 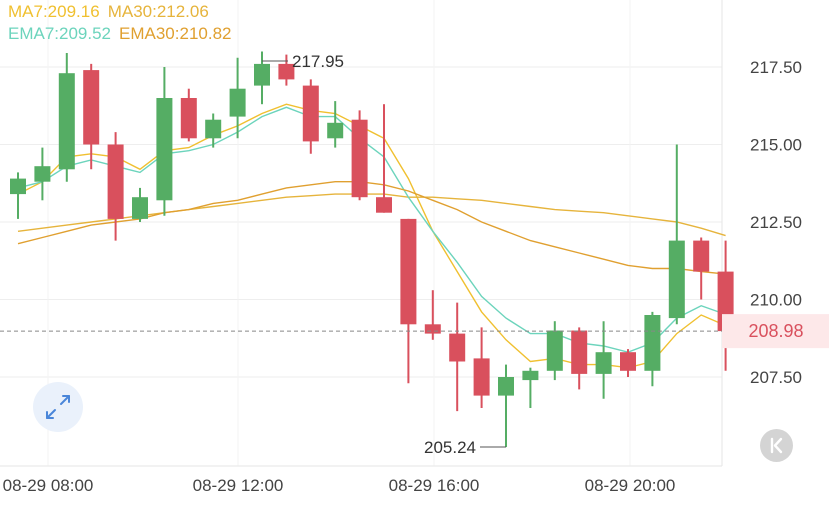 What do you see at coordinates (318, 61) in the screenshot?
I see `high-label: 217.95` at bounding box center [318, 61].